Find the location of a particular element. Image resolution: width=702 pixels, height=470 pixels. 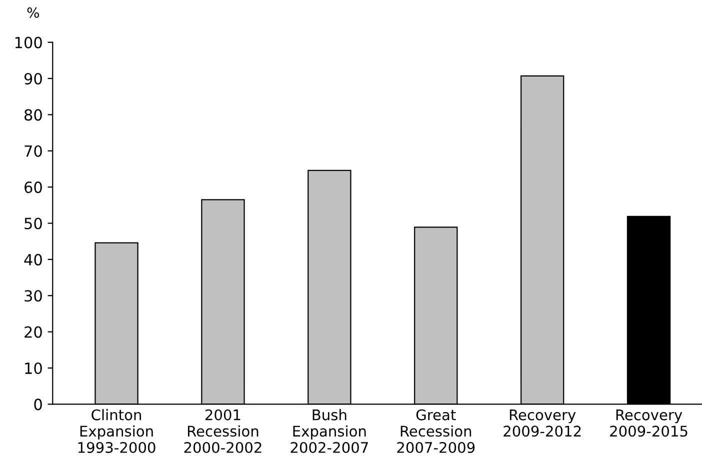

y-tick-label: 30 is located at coordinates (33, 296).